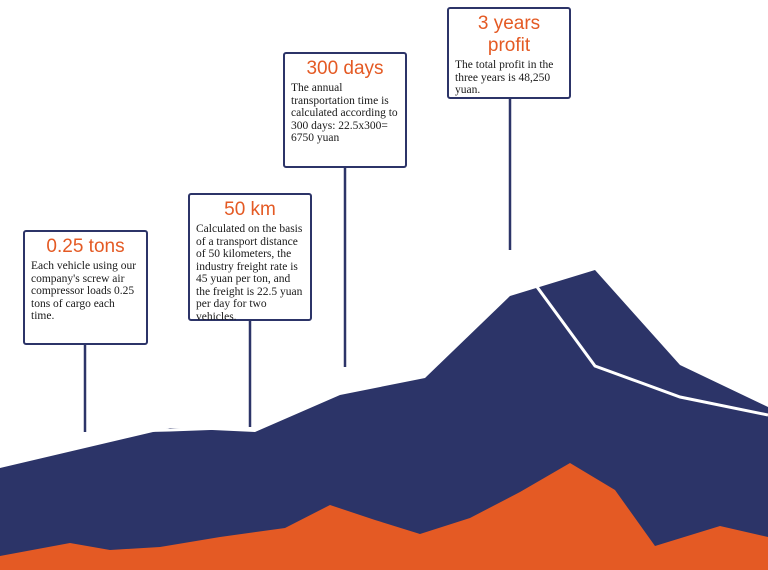 The width and height of the screenshot is (768, 570). Describe the element at coordinates (345, 68) in the screenshot. I see `callout-title-days: 300 days` at that location.